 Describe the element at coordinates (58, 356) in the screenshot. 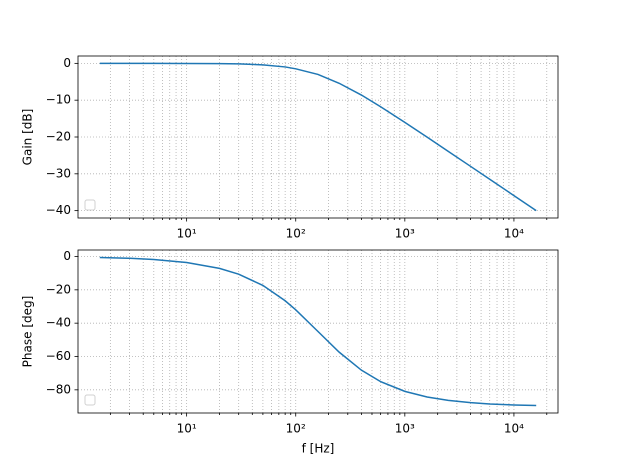

I see `y-tick-label: −60` at that location.